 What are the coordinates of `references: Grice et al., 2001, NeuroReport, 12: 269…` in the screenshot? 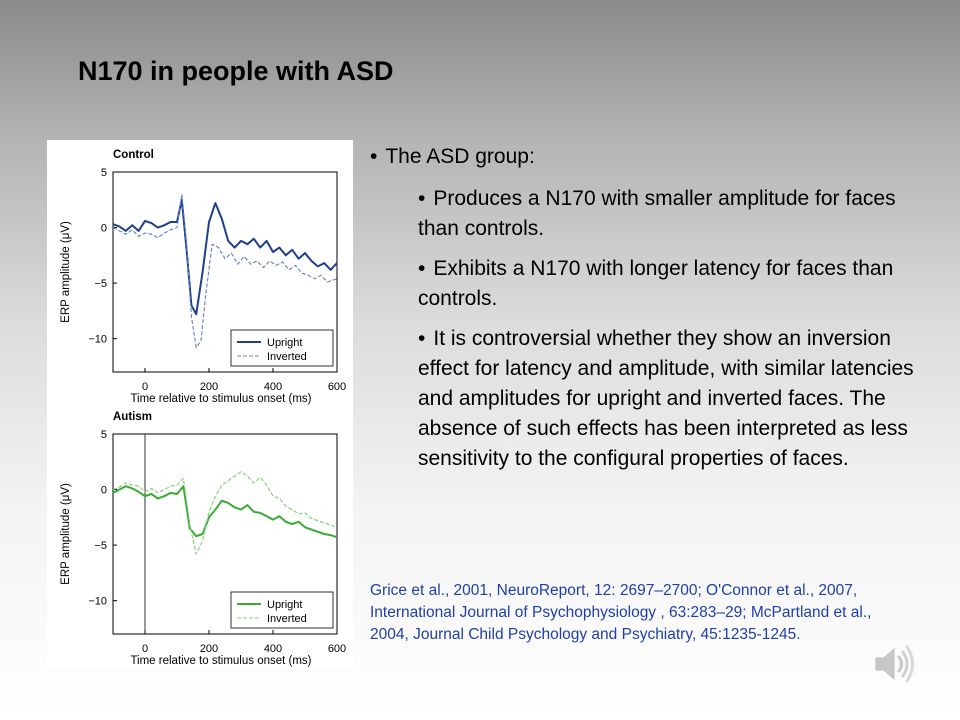 It's located at (621, 612).